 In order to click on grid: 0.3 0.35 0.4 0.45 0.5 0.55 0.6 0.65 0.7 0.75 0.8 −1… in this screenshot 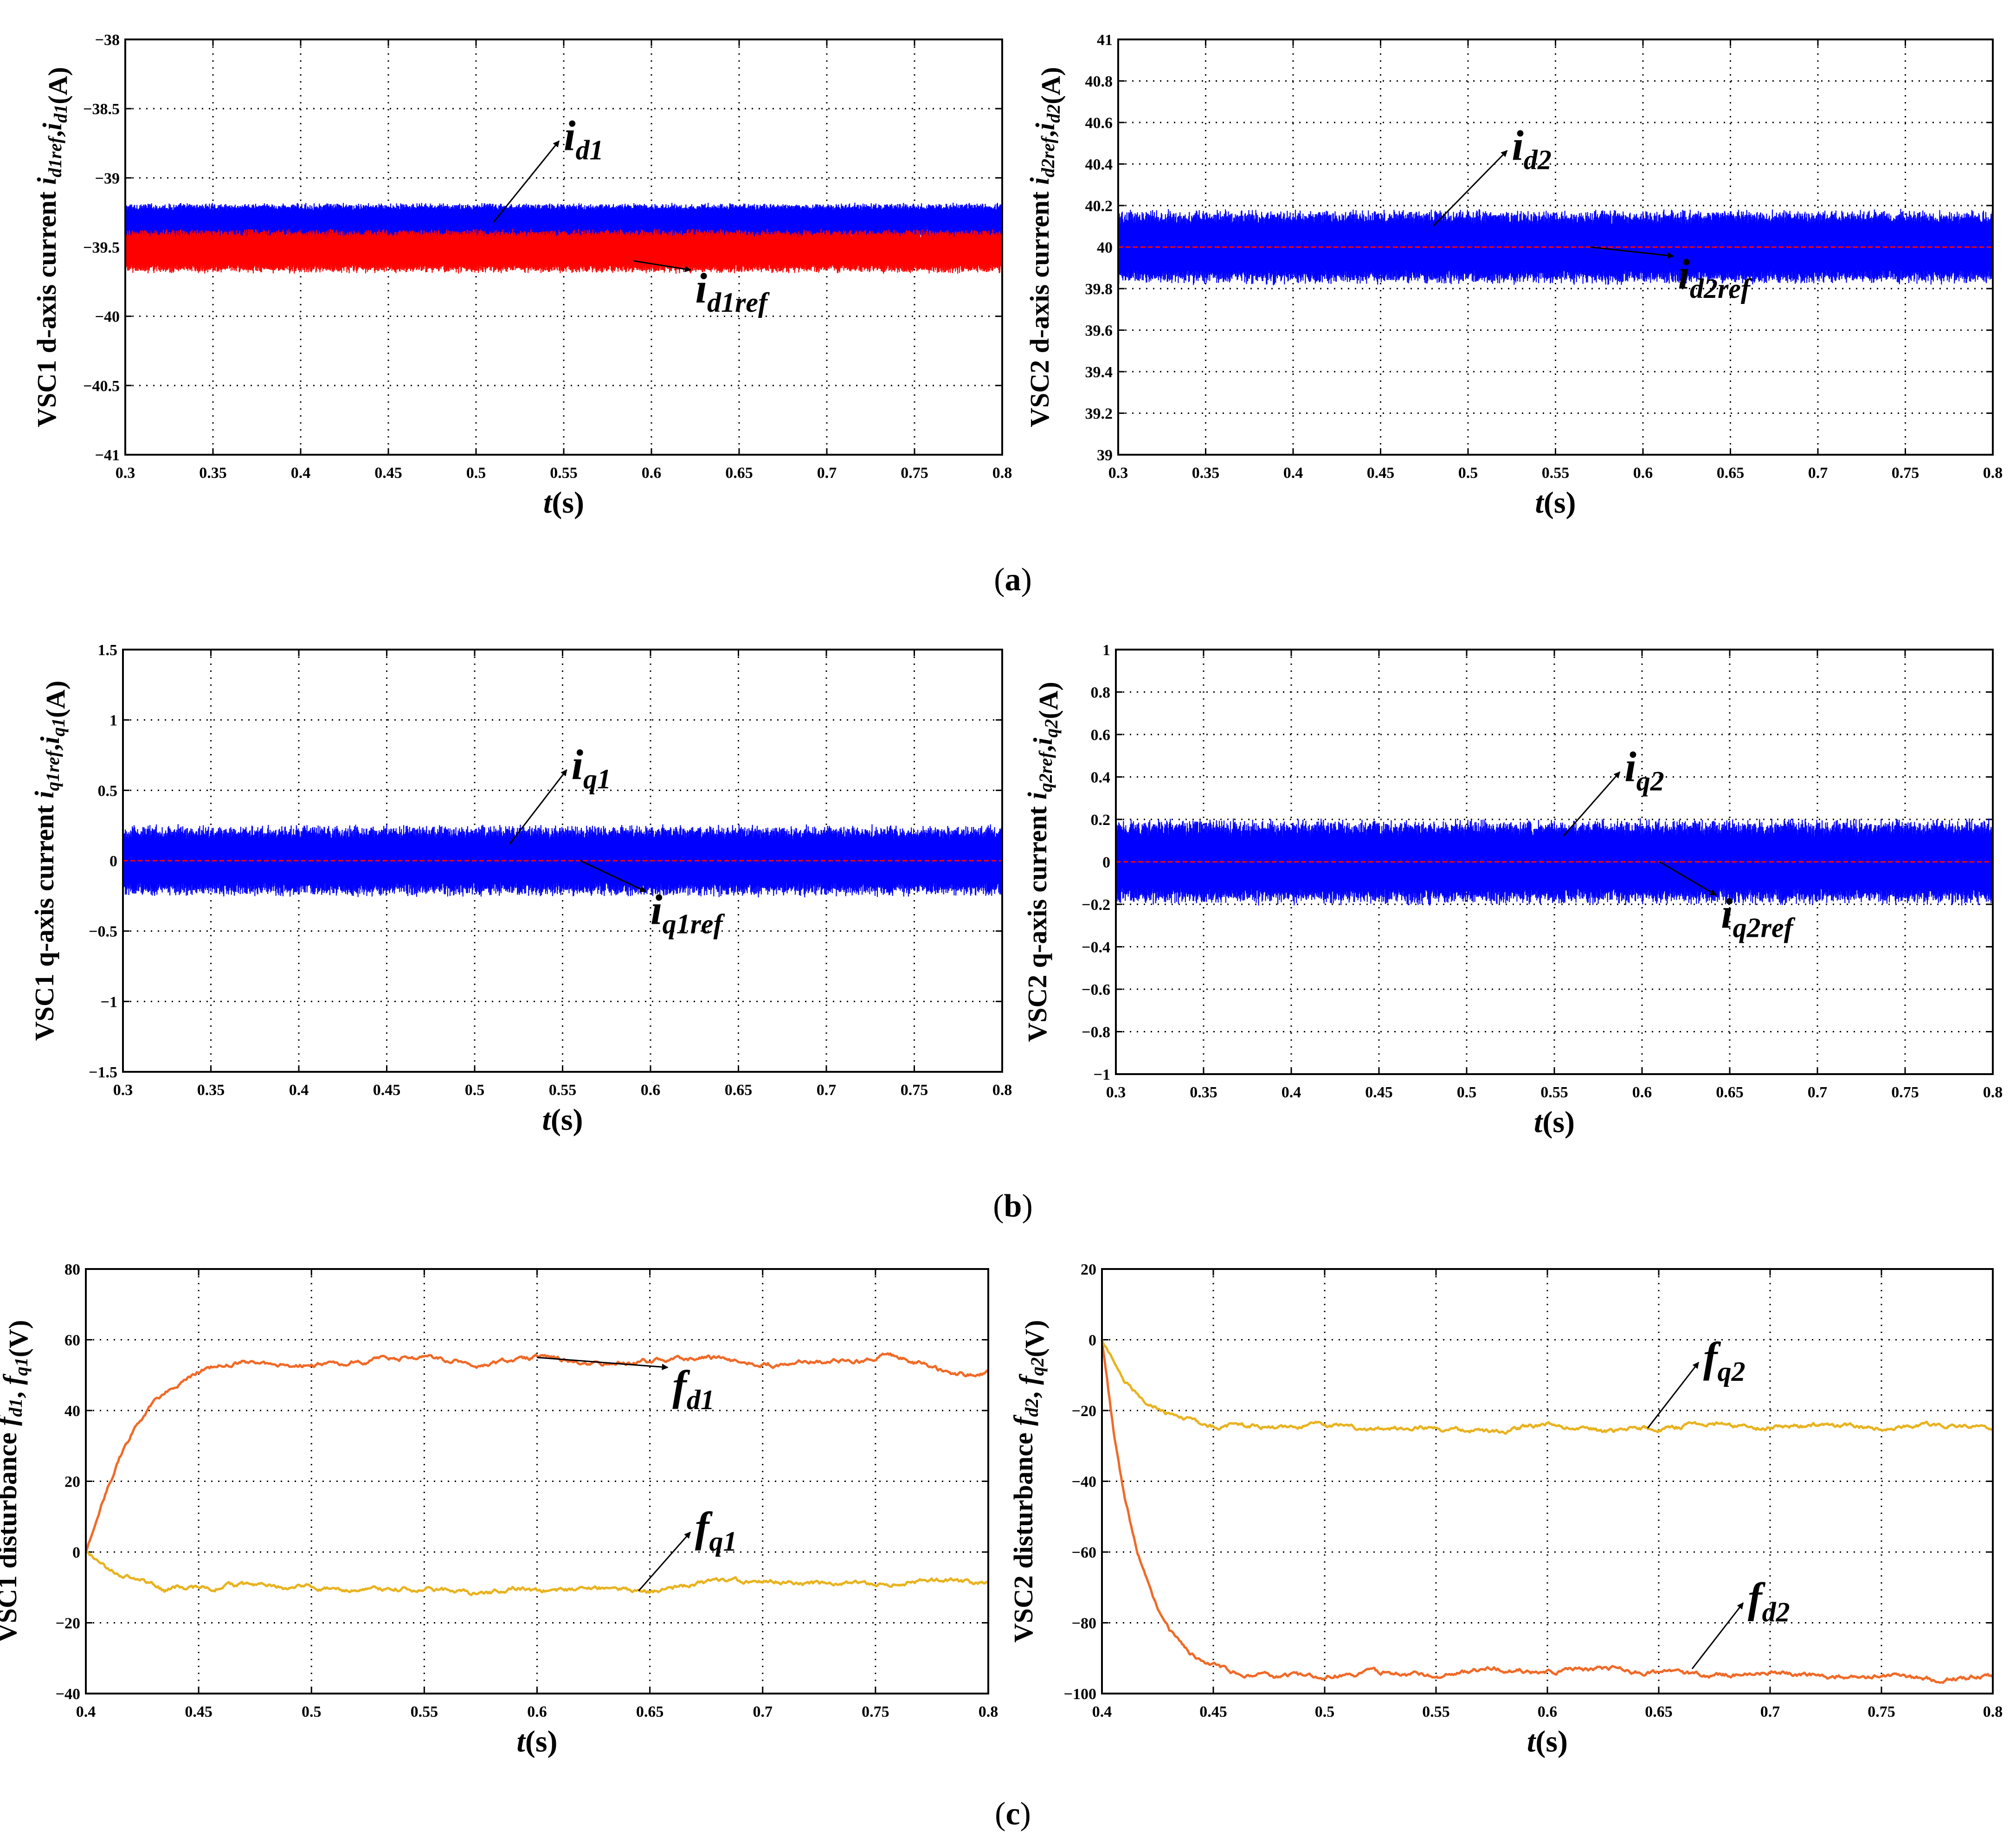, I will do `click(1542, 871)`.